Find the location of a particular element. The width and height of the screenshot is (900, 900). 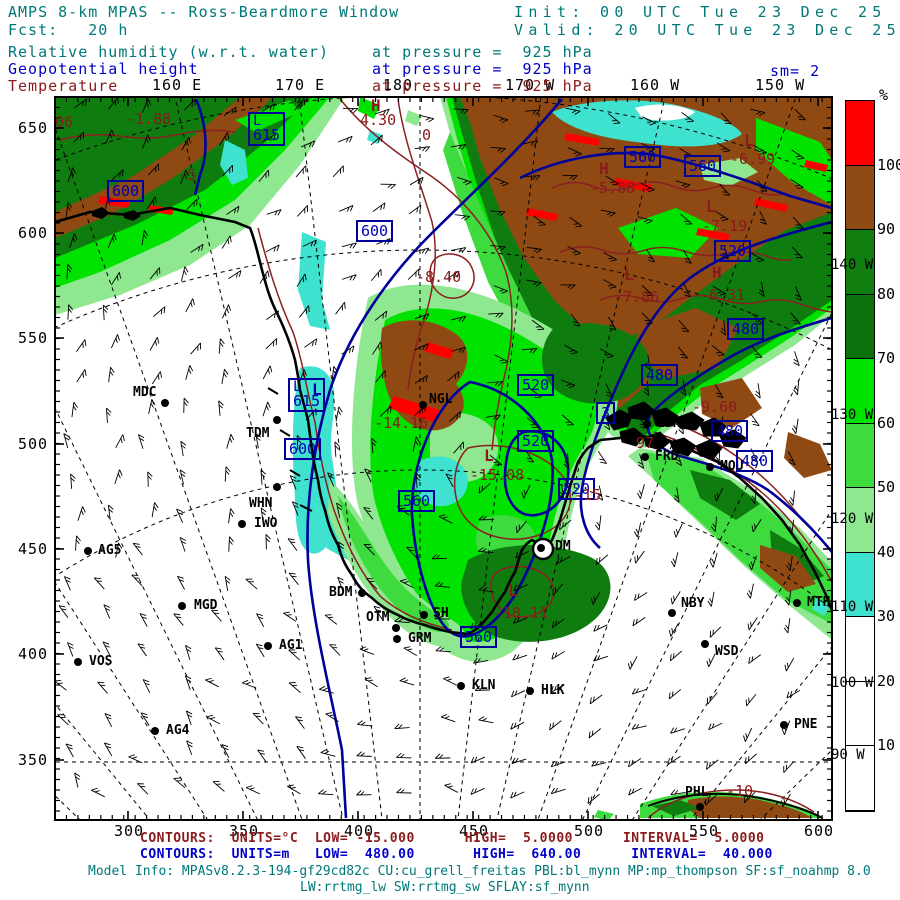

station-label-vos: VOS is located at coordinates (101, 661).